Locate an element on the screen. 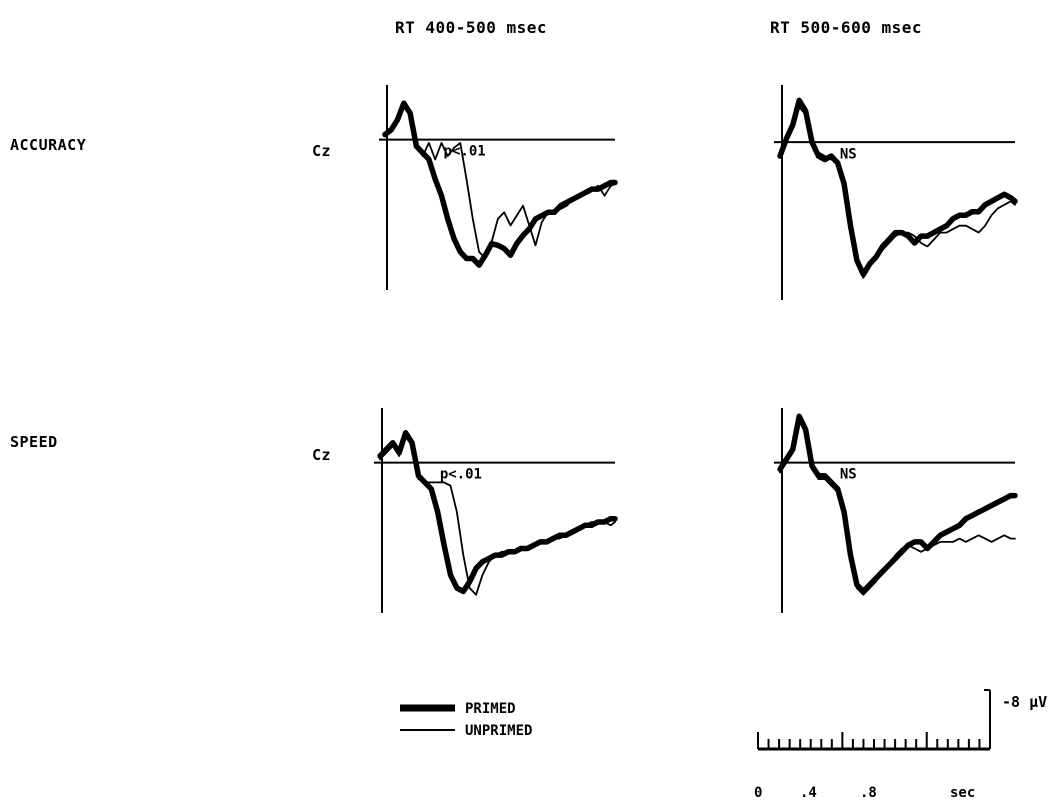 This screenshot has width=1063, height=803. legend: PRIMED UNPRIMED is located at coordinates (466, 720).